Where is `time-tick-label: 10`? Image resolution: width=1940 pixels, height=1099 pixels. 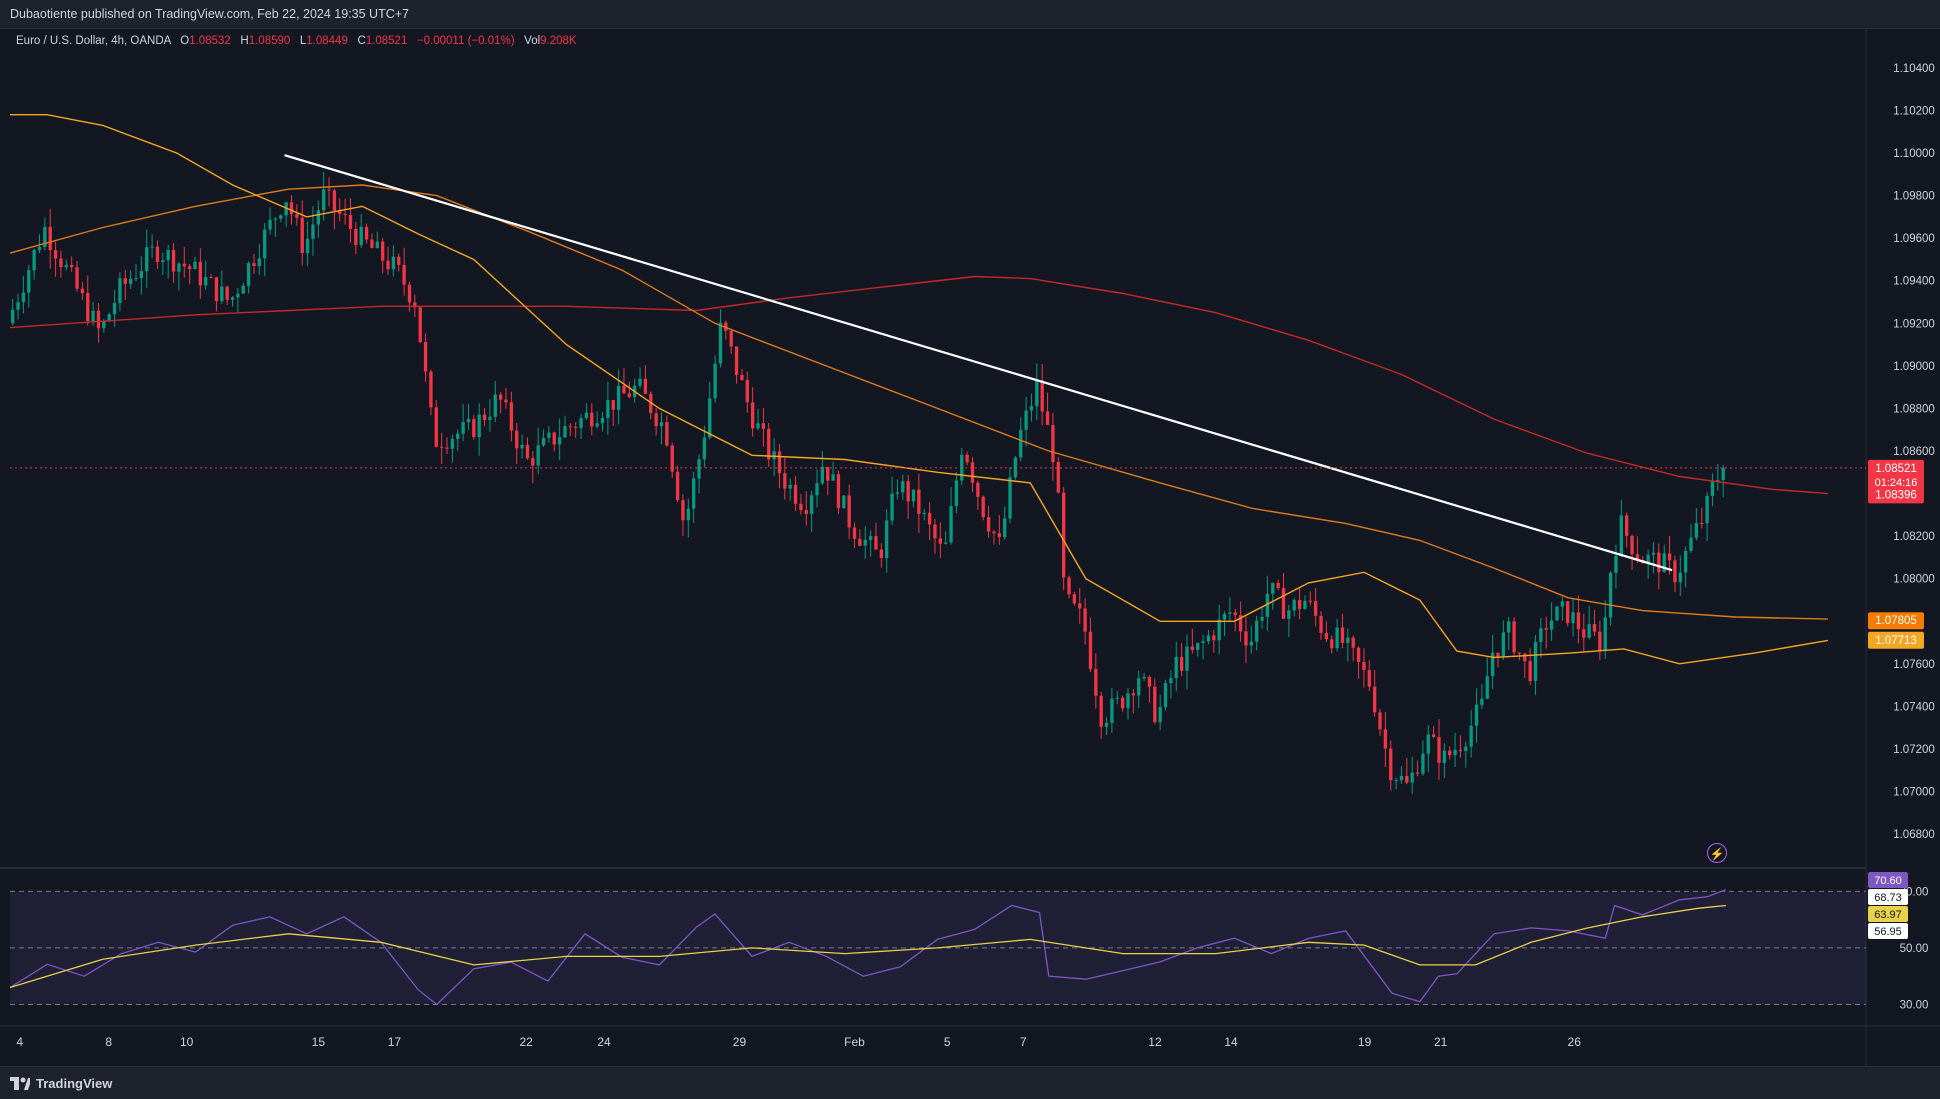
time-tick-label: 10 is located at coordinates (187, 1042).